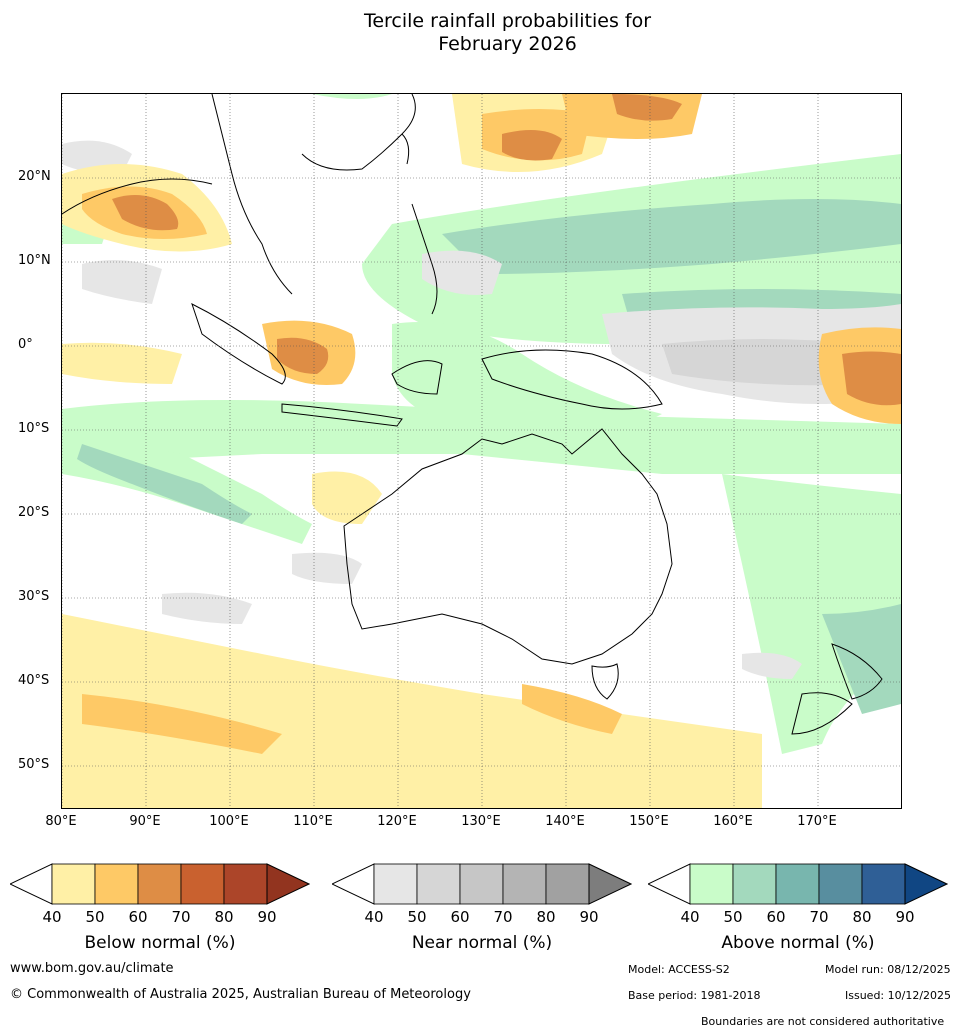  I want to click on title-line-2: February 2026, so click(507, 44).